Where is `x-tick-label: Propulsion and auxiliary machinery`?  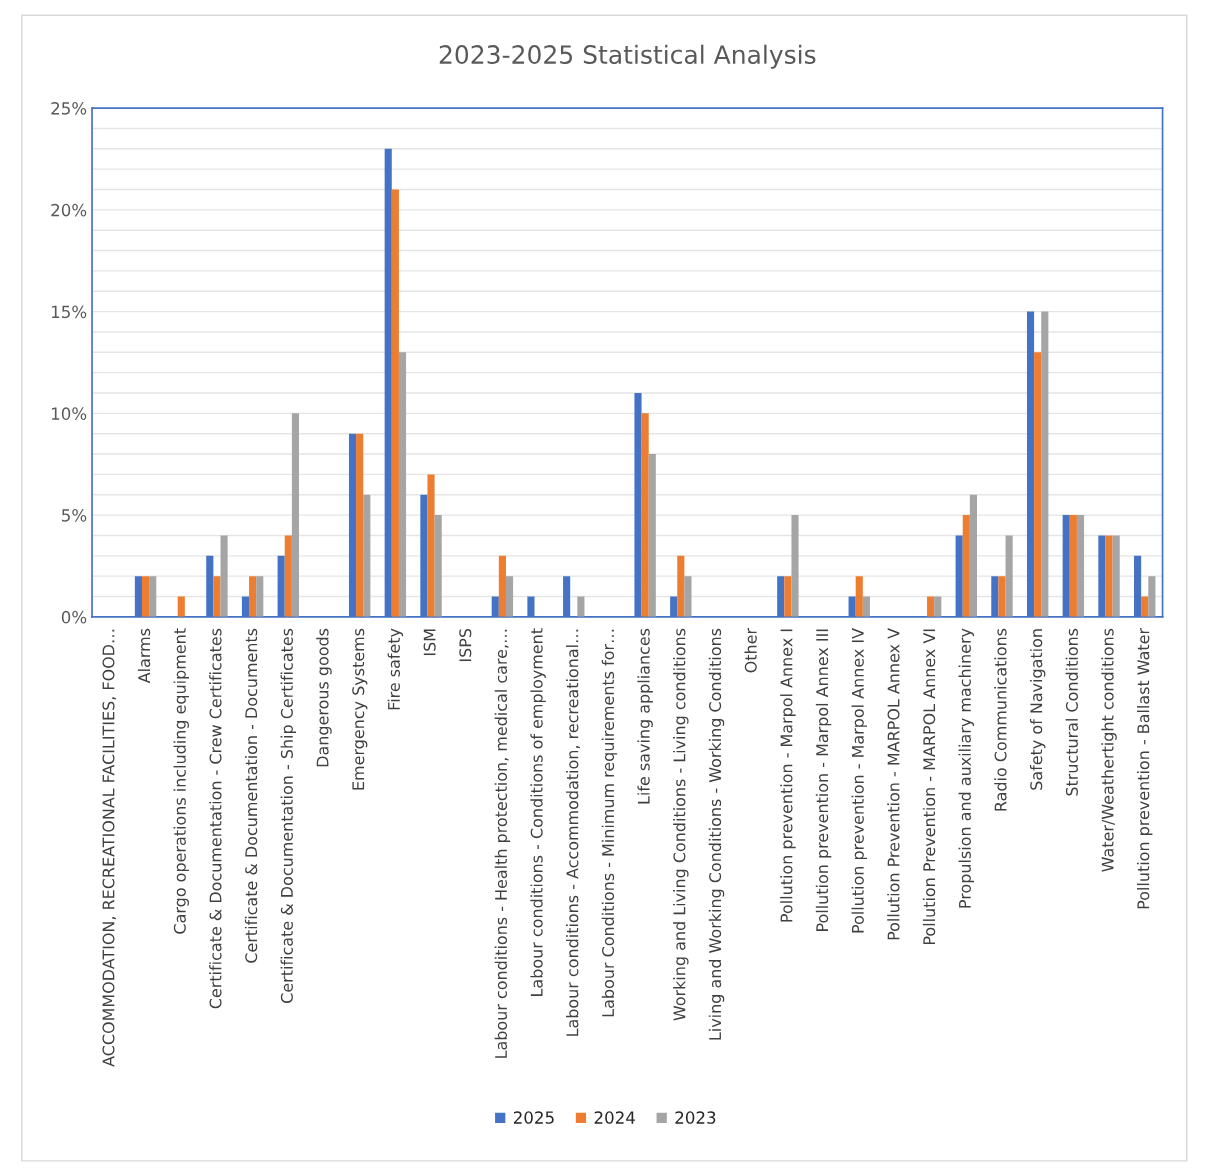
x-tick-label: Propulsion and auxiliary machinery is located at coordinates (966, 768).